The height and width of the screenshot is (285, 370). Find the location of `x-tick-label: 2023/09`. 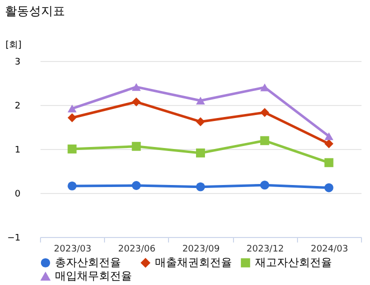

x-tick-label: 2023/09 is located at coordinates (201, 249).